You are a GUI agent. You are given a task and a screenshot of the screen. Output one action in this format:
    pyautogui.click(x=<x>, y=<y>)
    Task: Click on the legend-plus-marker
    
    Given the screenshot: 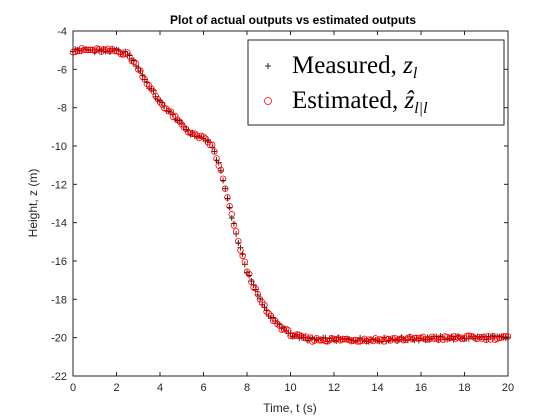 What is the action you would take?
    pyautogui.click(x=268, y=66)
    